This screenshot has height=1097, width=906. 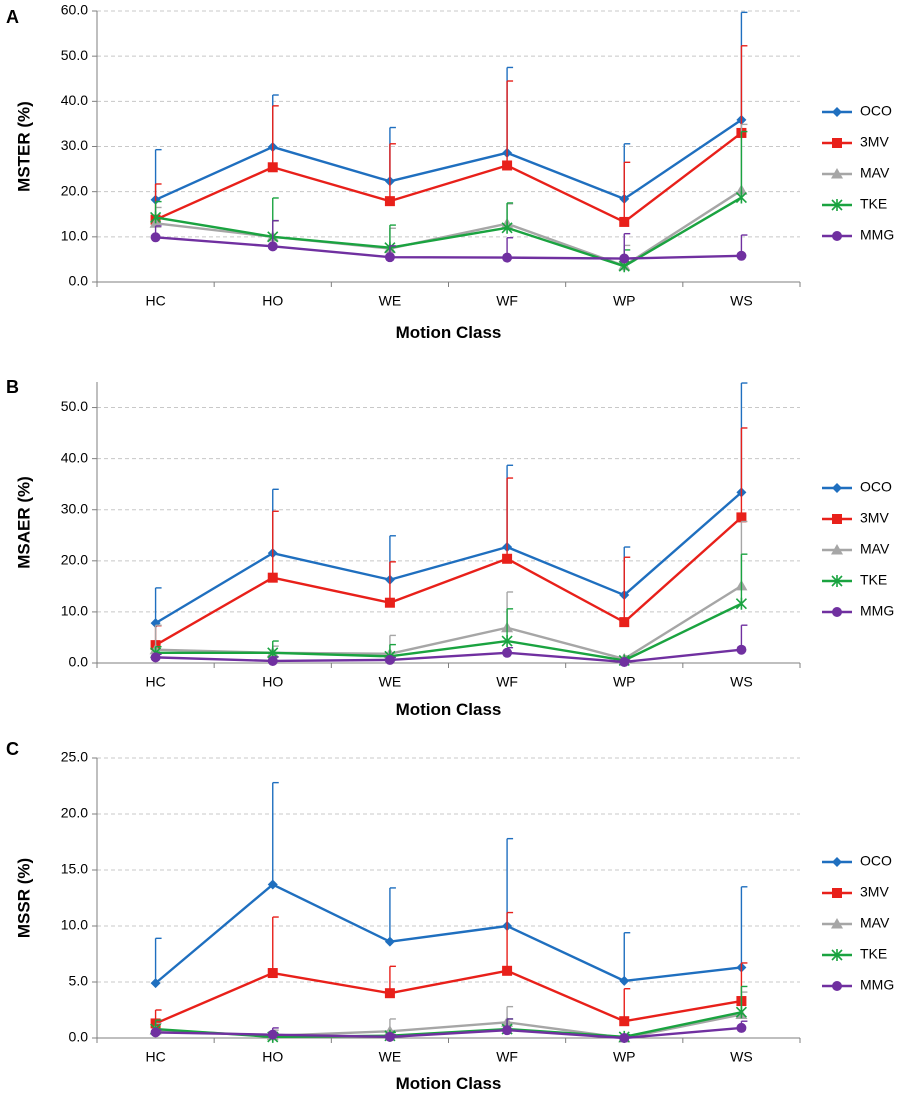 What do you see at coordinates (624, 301) in the screenshot?
I see `x-tick-label: WP` at bounding box center [624, 301].